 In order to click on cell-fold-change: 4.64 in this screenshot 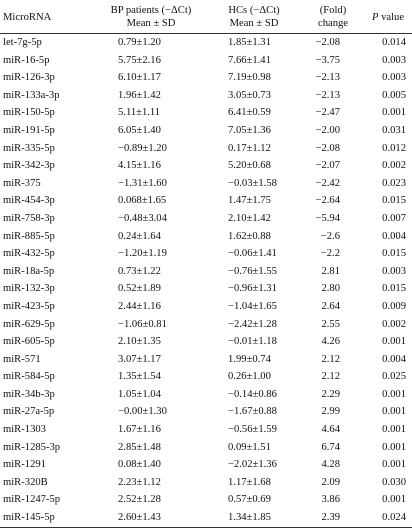, I will do `click(330, 430)`.